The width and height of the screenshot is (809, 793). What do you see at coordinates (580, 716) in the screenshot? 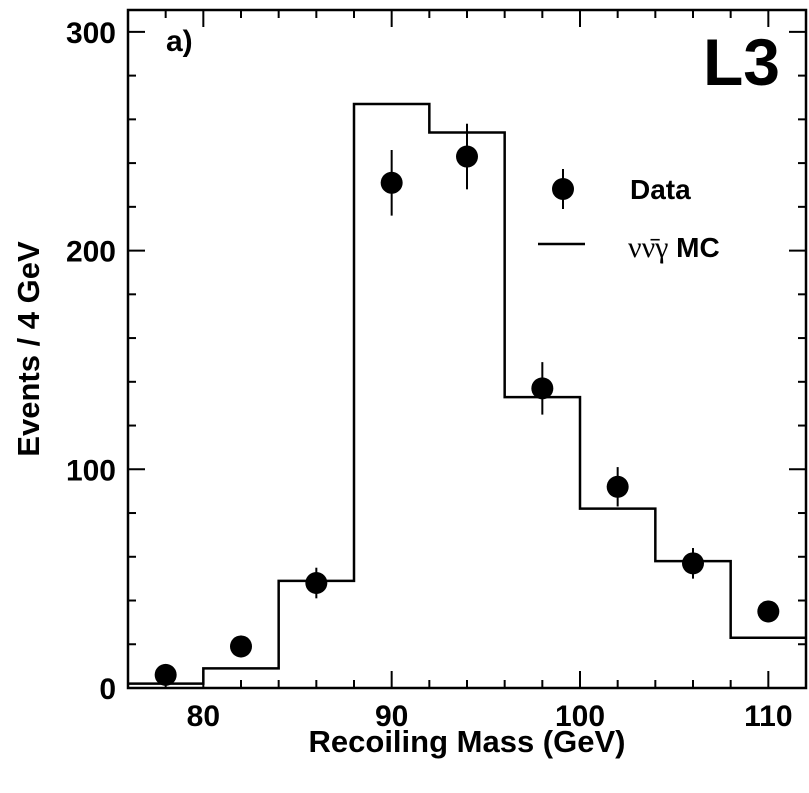
I see `x-tick-label: 100` at bounding box center [580, 716].